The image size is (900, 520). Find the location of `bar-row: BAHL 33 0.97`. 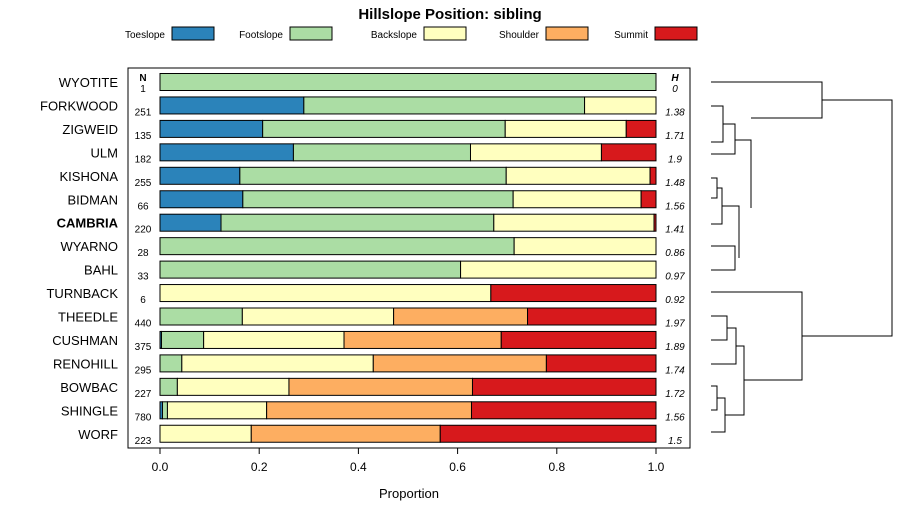

bar-row: BAHL 33 0.97 is located at coordinates (384, 271).